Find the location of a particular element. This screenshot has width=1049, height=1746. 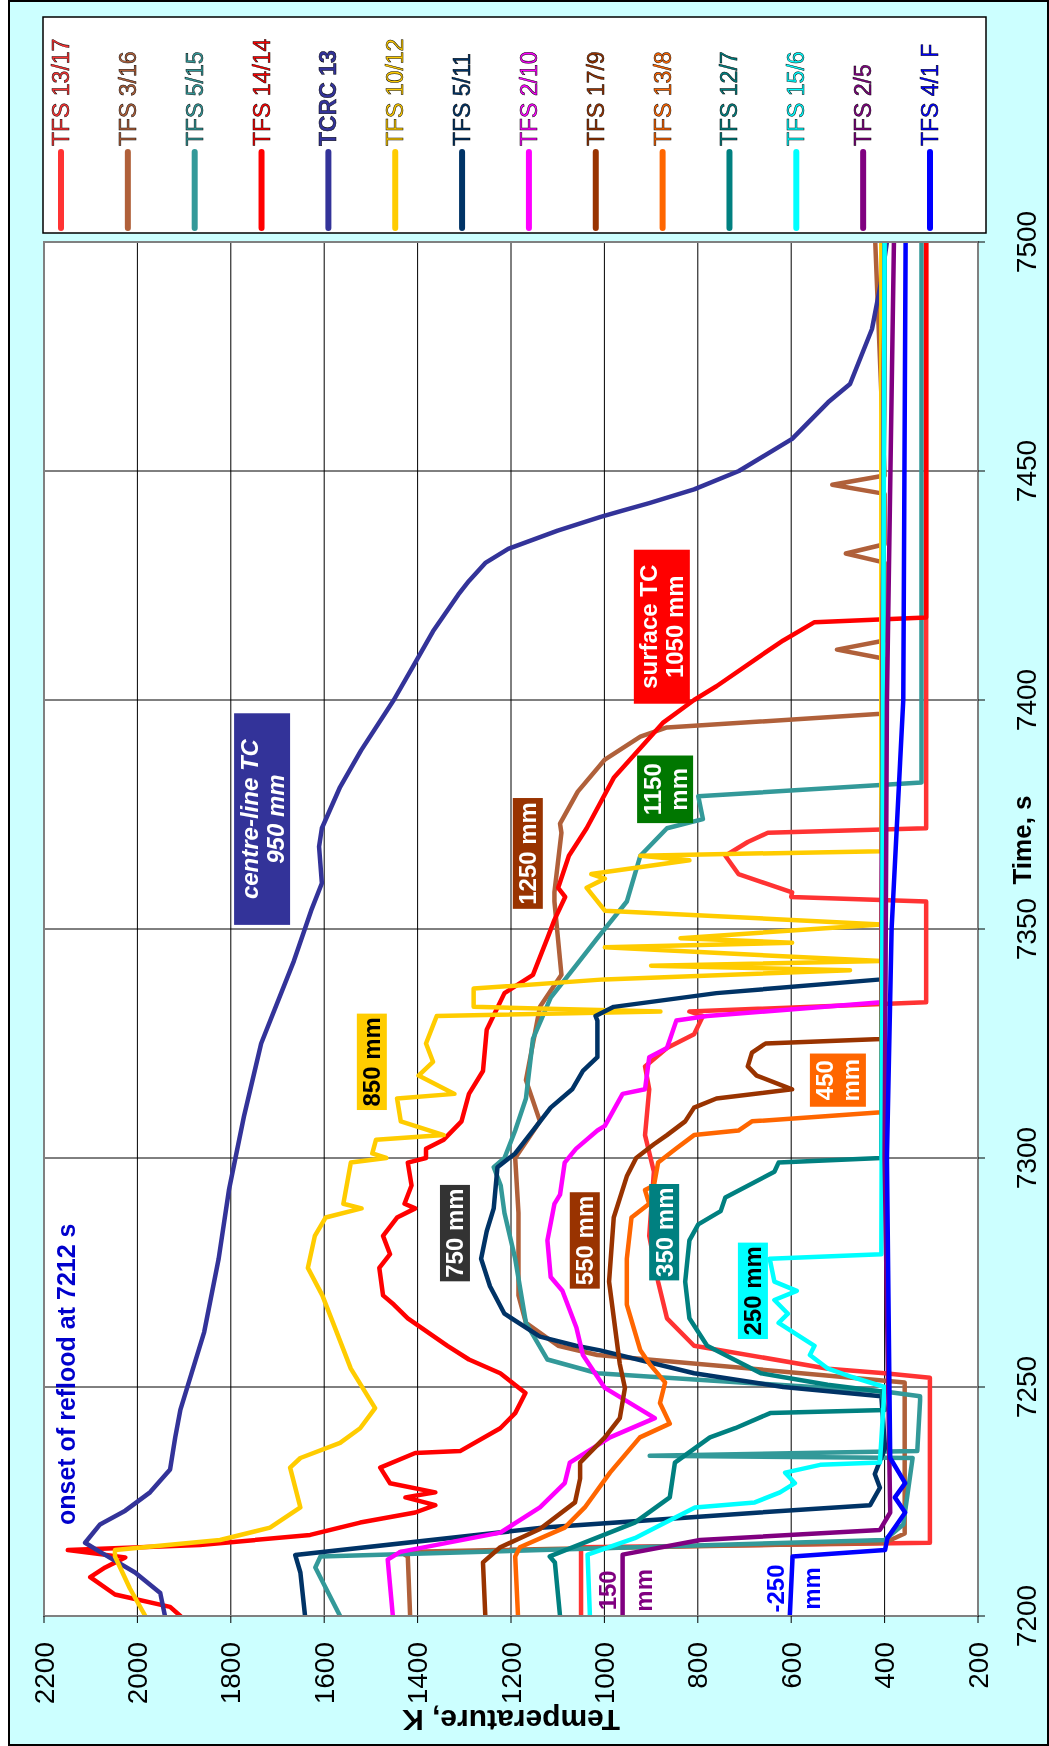

text: TFS 13/8 is located at coordinates (662, 98).